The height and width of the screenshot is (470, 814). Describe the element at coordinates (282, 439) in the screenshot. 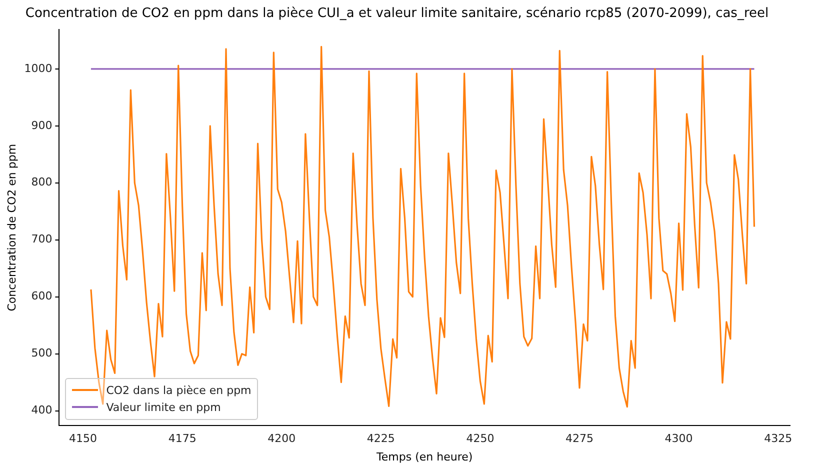

I see `x-tick-label: 4200` at that location.